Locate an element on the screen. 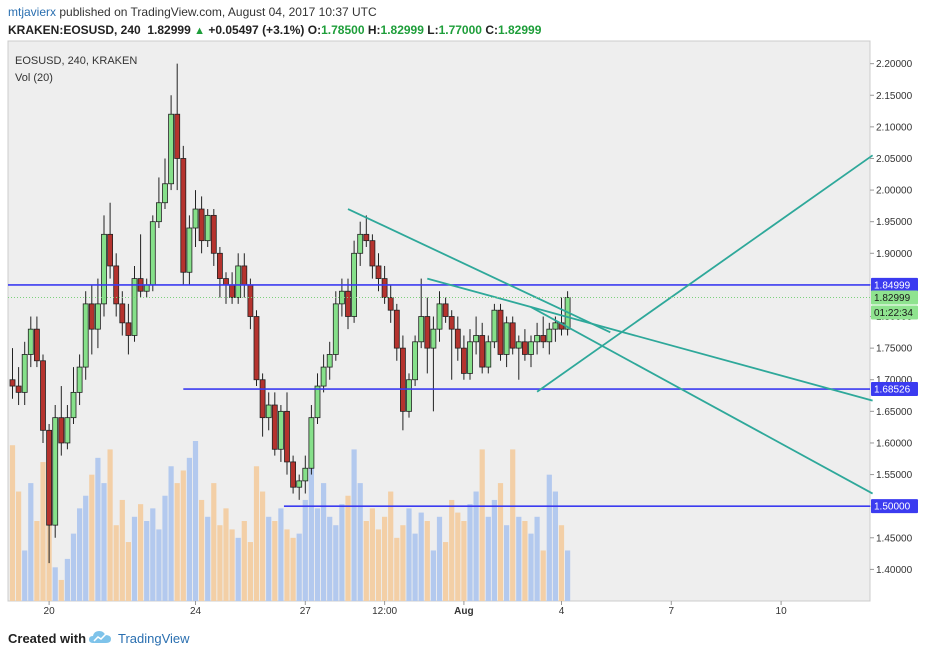 This screenshot has height=656, width=928. series-legend: EOSUSD, 240, KRAKEN is located at coordinates (76, 61).